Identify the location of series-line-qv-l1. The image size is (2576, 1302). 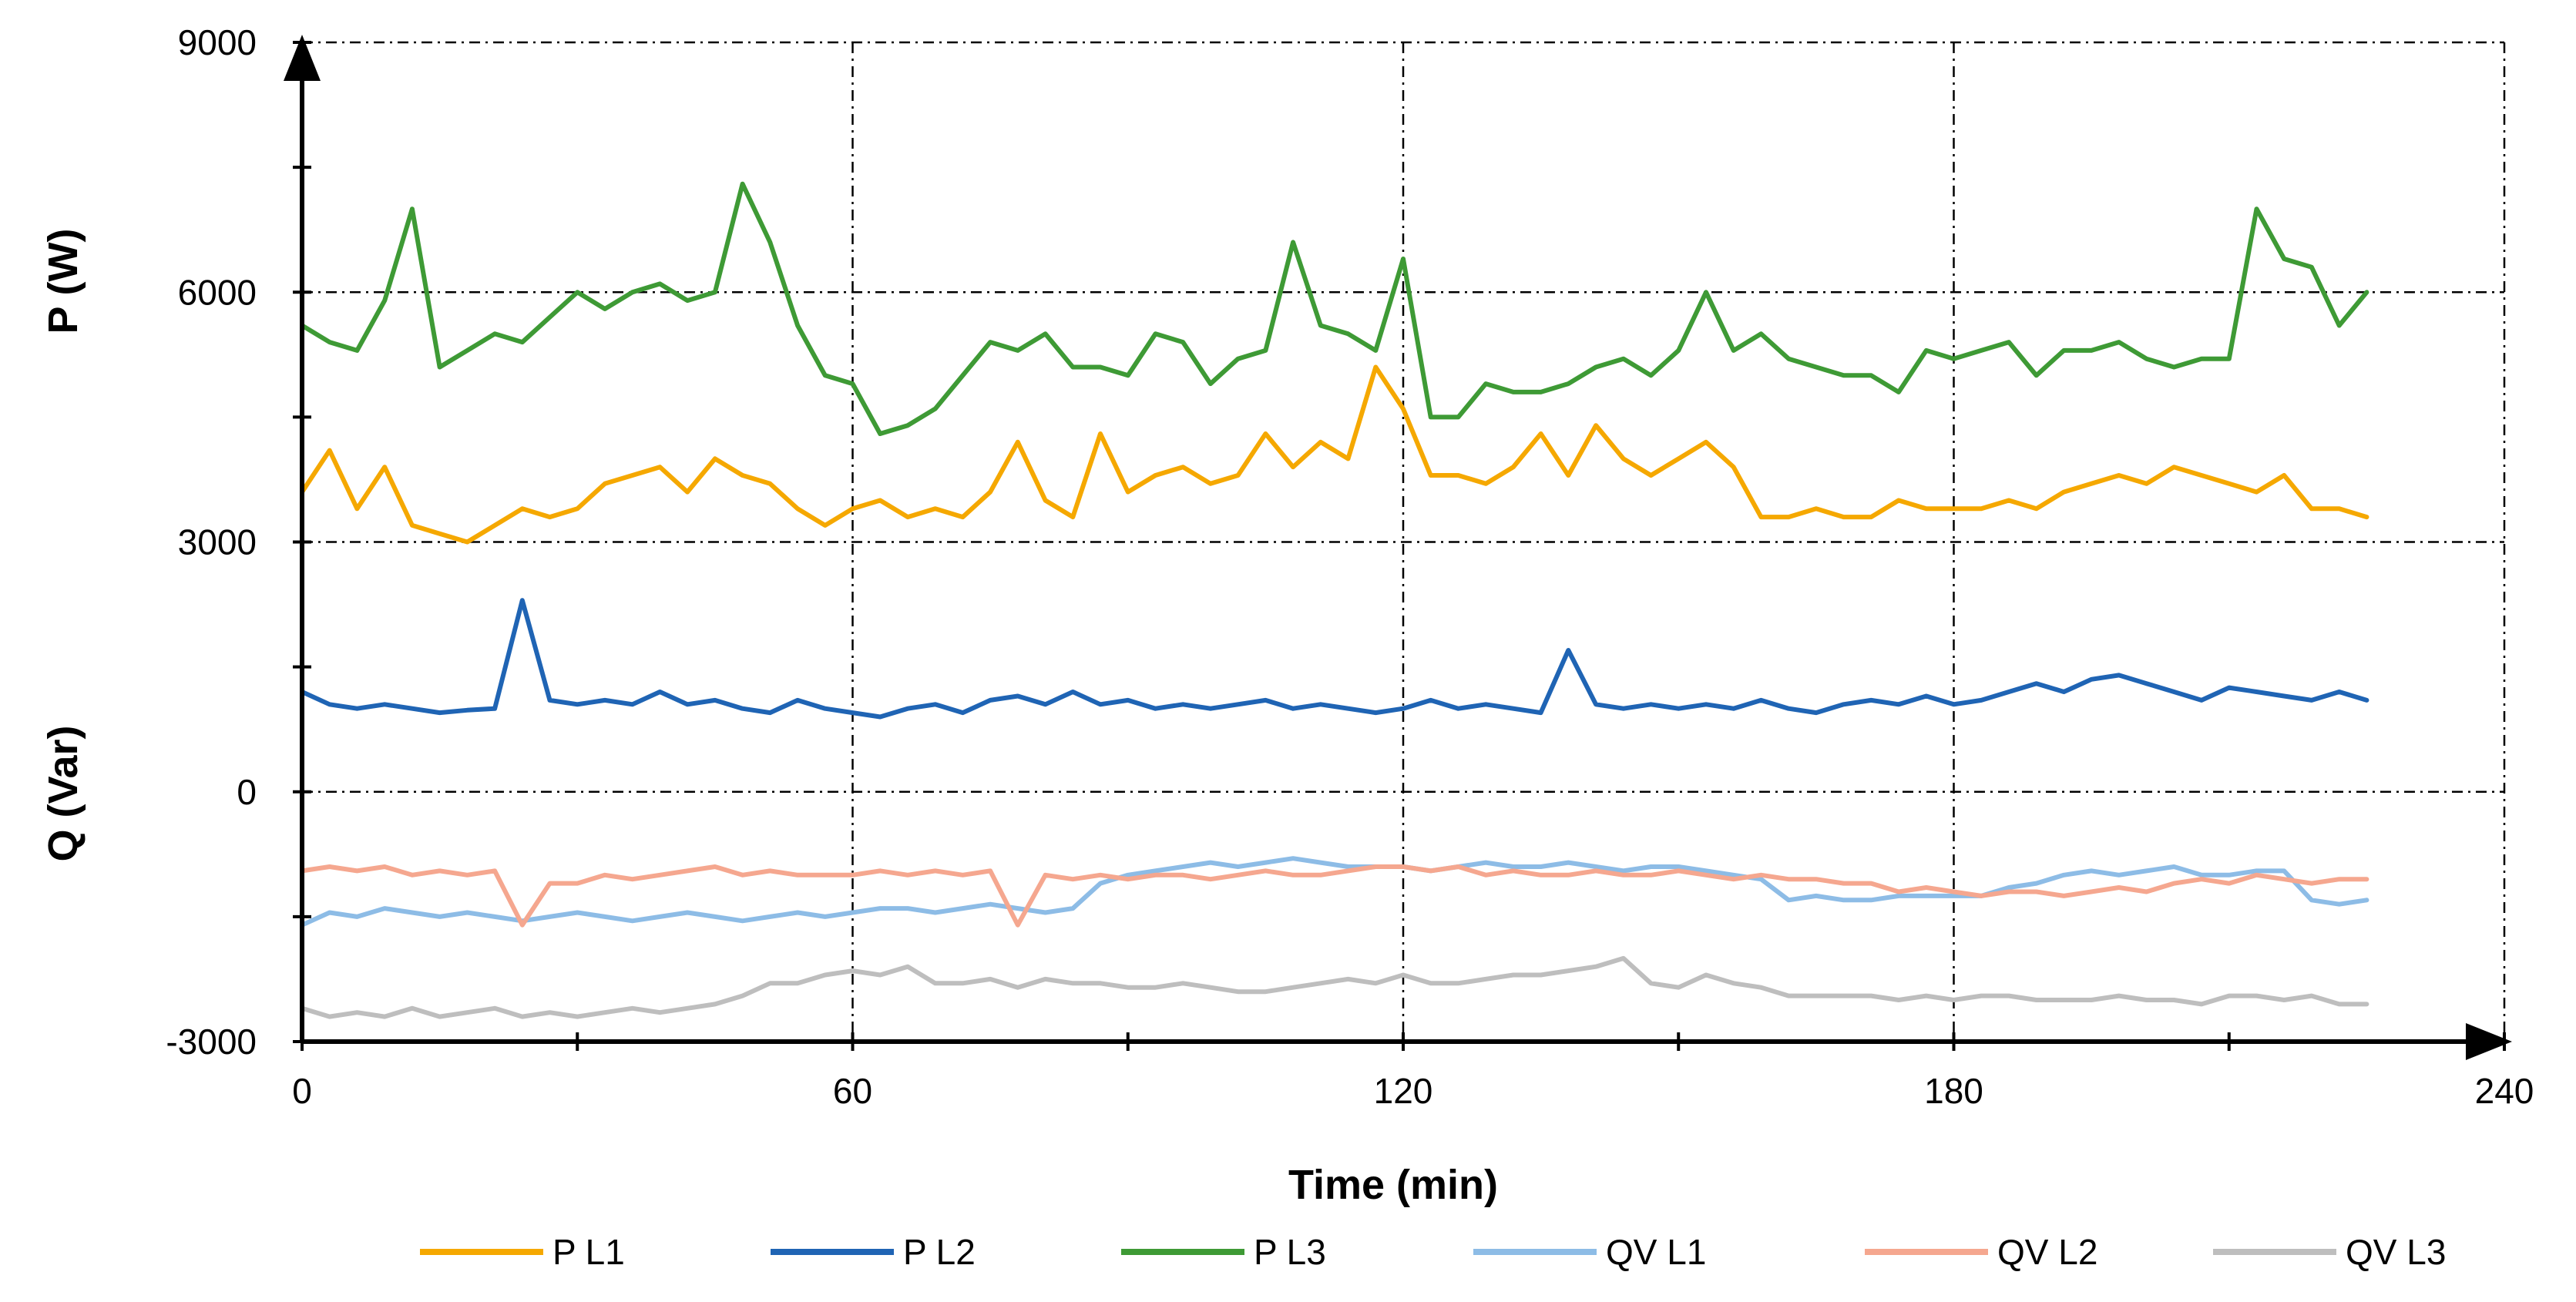
(1334, 892).